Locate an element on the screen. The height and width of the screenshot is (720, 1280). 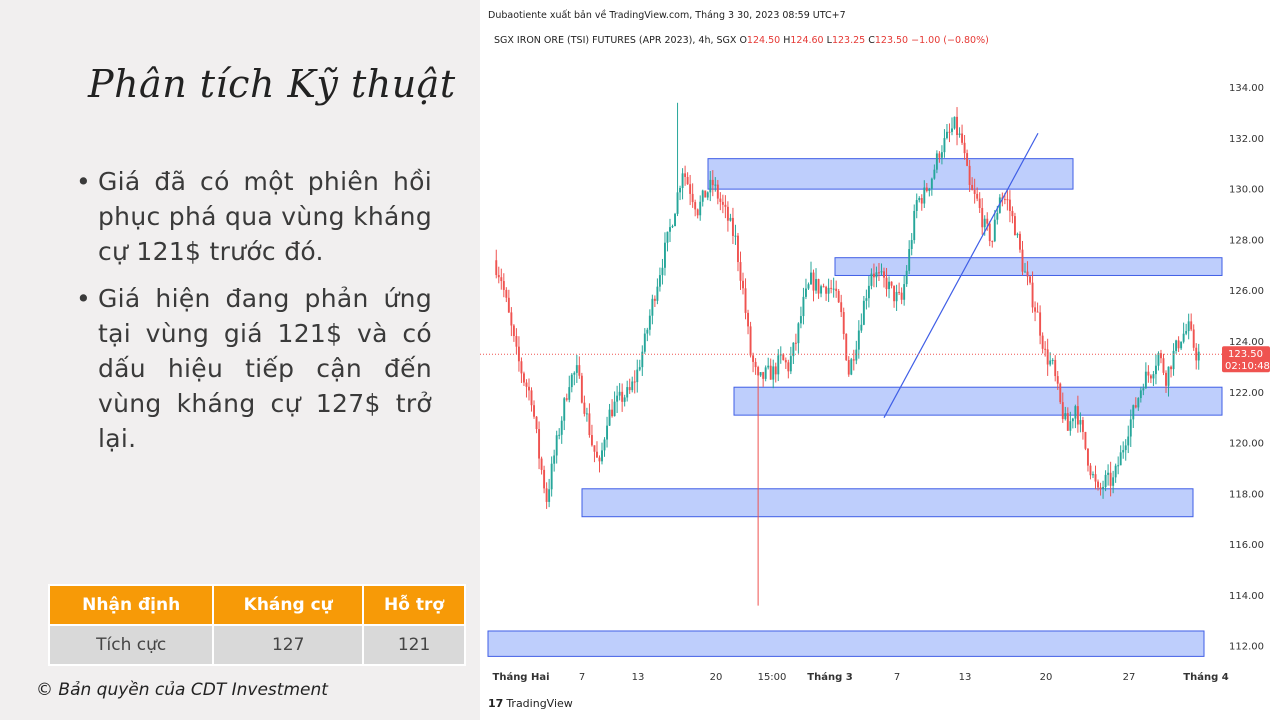
price-zone is located at coordinates (887, 503).